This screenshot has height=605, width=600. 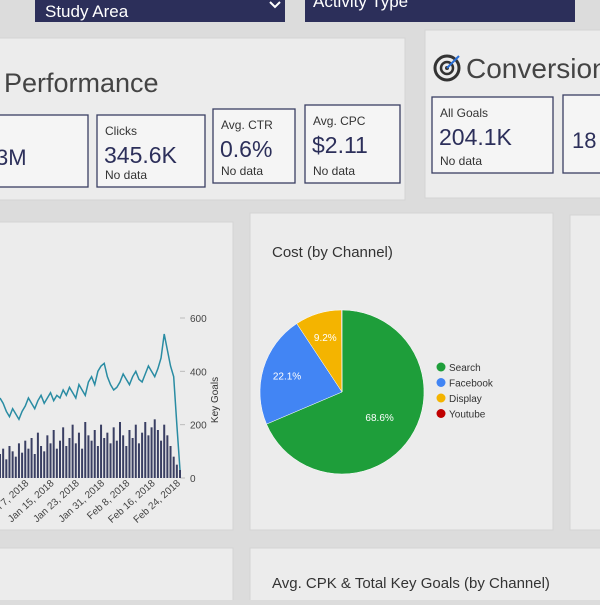 What do you see at coordinates (215, 400) in the screenshot?
I see `axis-title: Key Goals` at bounding box center [215, 400].